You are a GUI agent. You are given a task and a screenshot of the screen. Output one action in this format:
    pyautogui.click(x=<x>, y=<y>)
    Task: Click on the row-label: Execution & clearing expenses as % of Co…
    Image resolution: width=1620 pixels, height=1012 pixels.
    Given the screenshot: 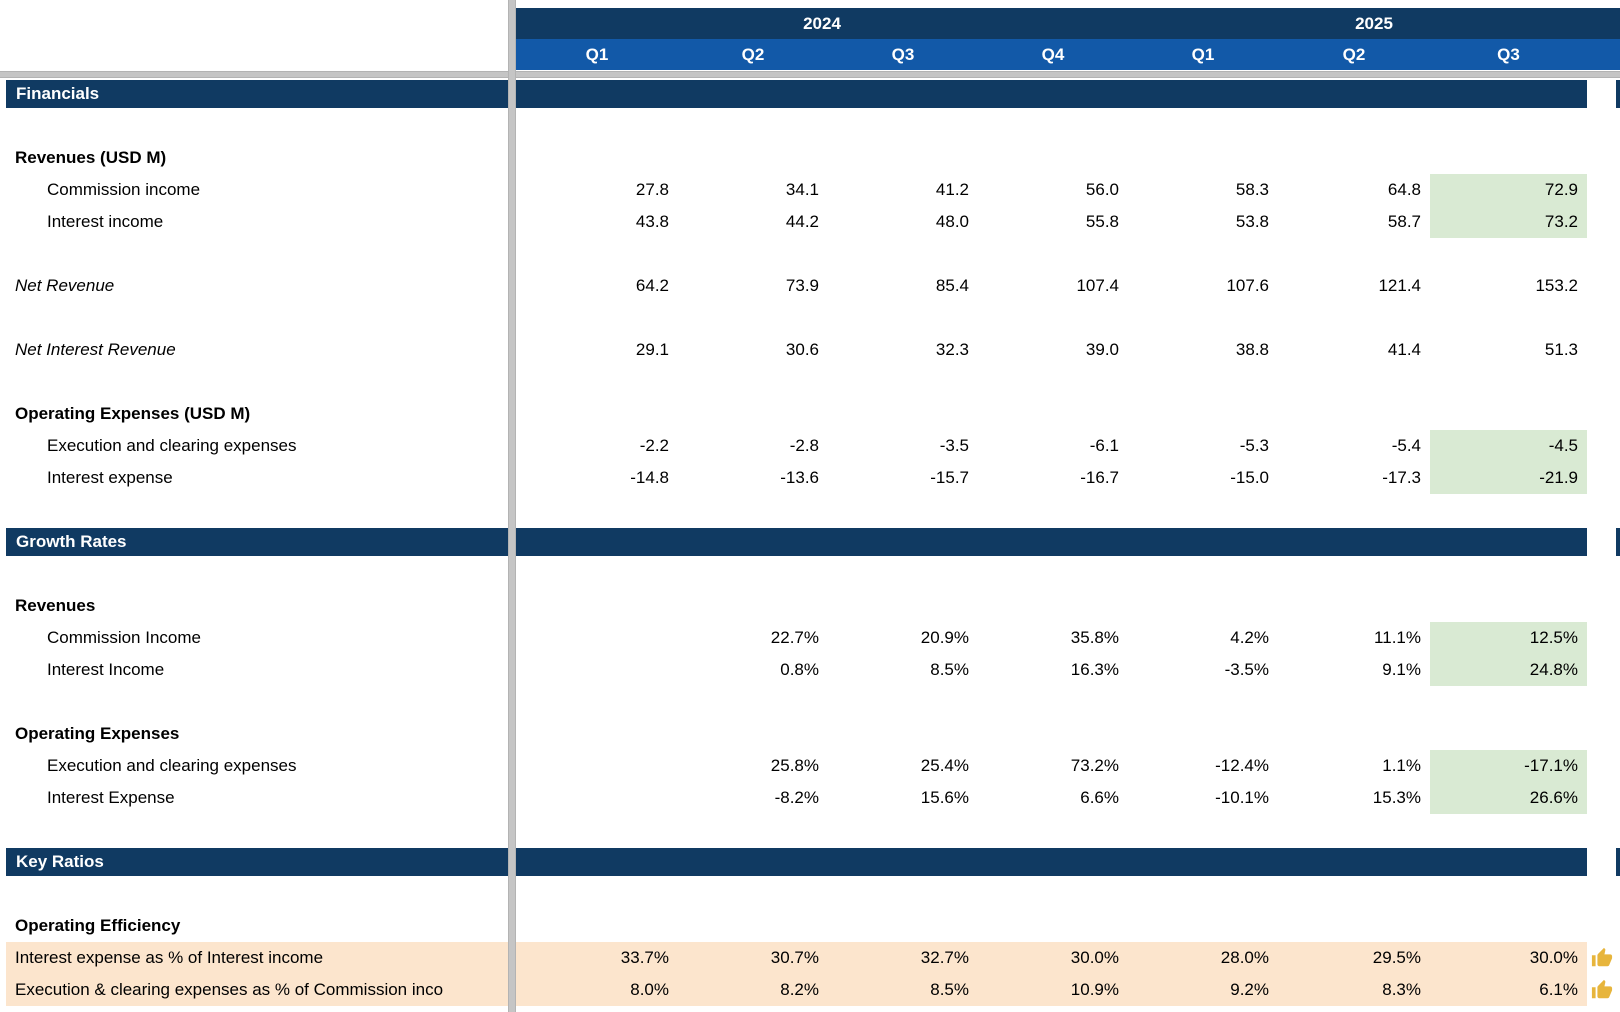 What is the action you would take?
    pyautogui.click(x=229, y=989)
    